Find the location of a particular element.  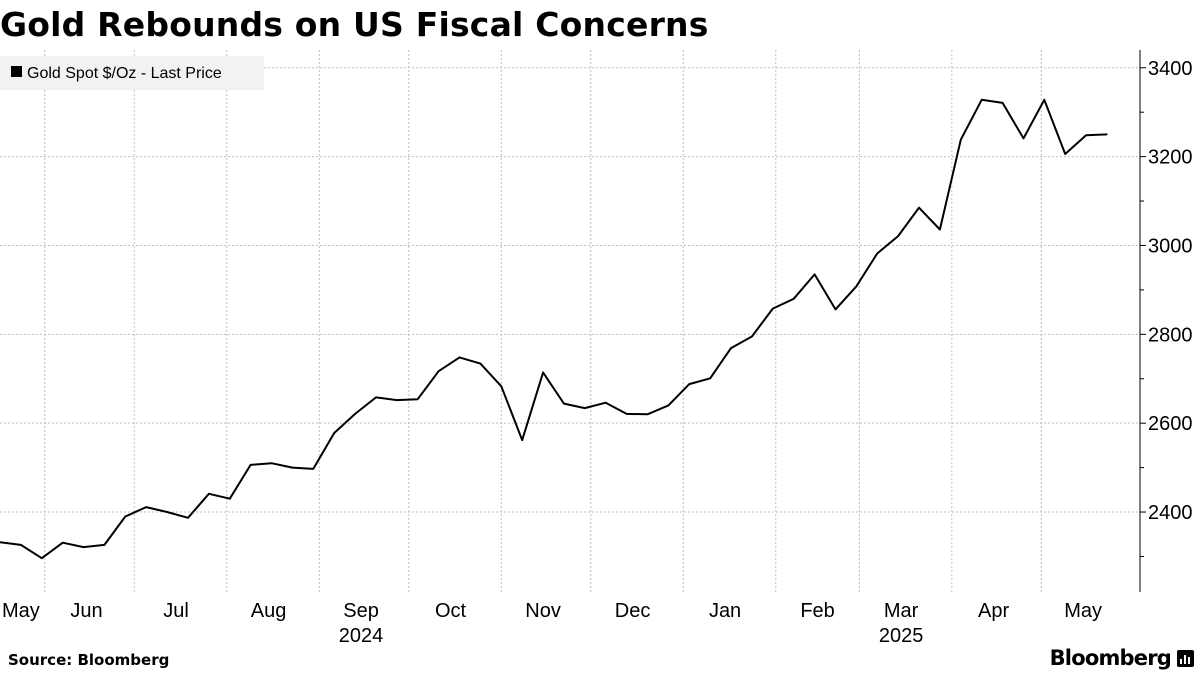

legend-label: Gold Spot $/Oz - Last Price is located at coordinates (124, 73).